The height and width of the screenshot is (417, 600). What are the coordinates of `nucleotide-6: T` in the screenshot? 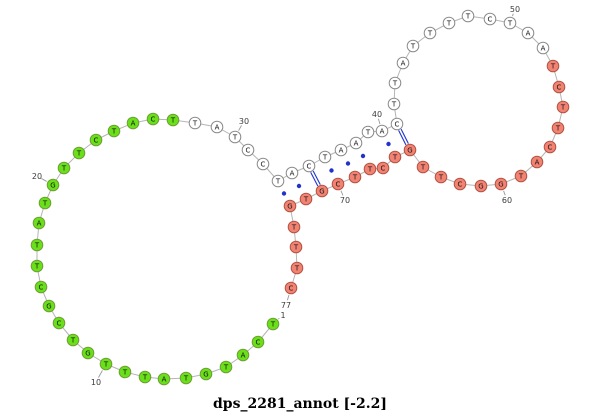 It's located at (186, 378).